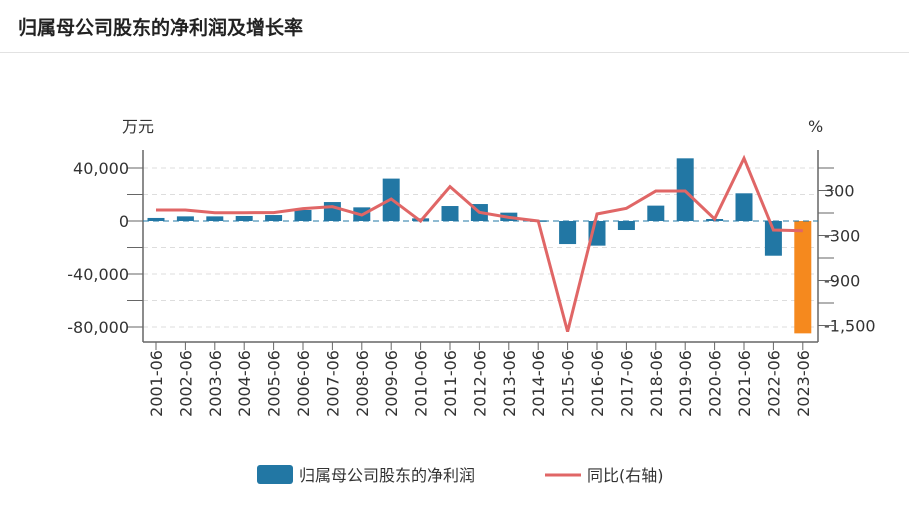 The image size is (909, 505). I want to click on x-tick-label: 2018-06, so click(656, 383).